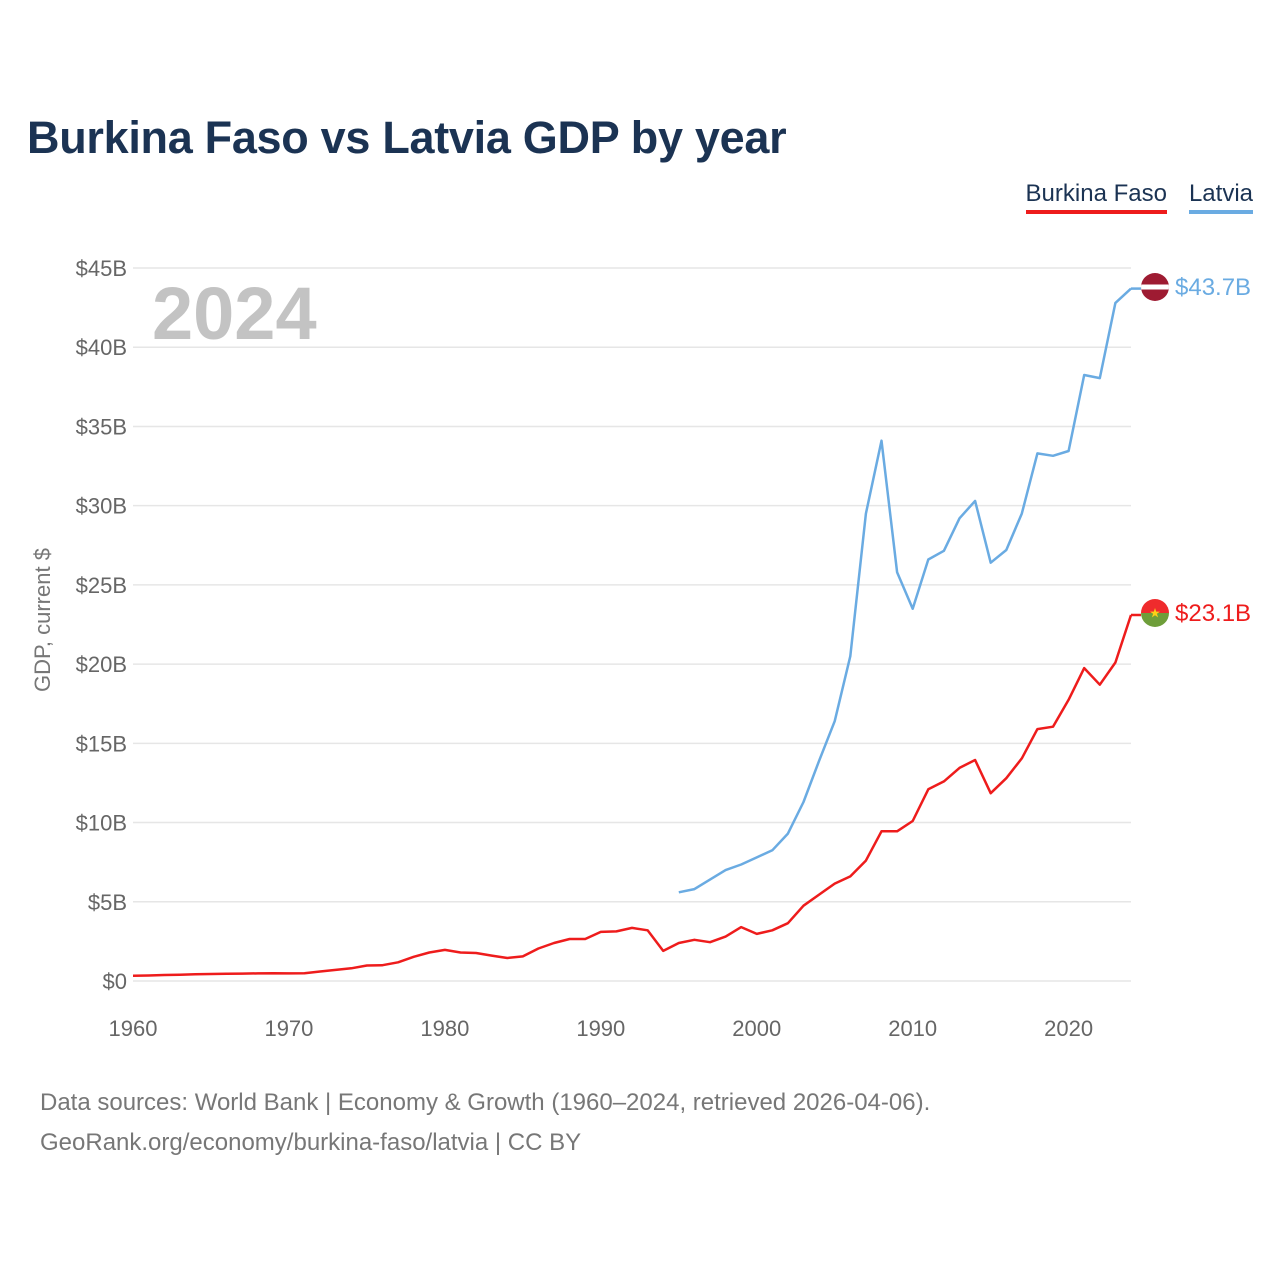 Image resolution: width=1280 pixels, height=1280 pixels. What do you see at coordinates (101, 664) in the screenshot?
I see `y-tick-label: $20B` at bounding box center [101, 664].